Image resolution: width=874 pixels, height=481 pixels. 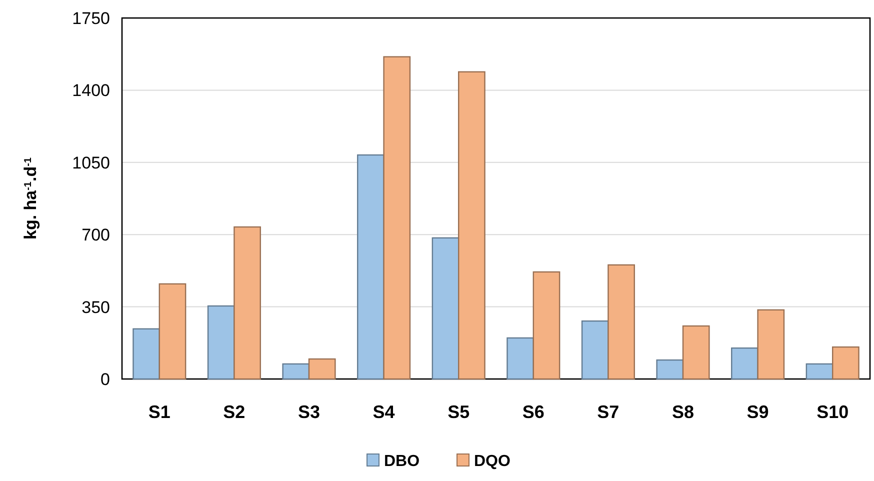 I want to click on x-tick-label: S1, so click(x=159, y=412).